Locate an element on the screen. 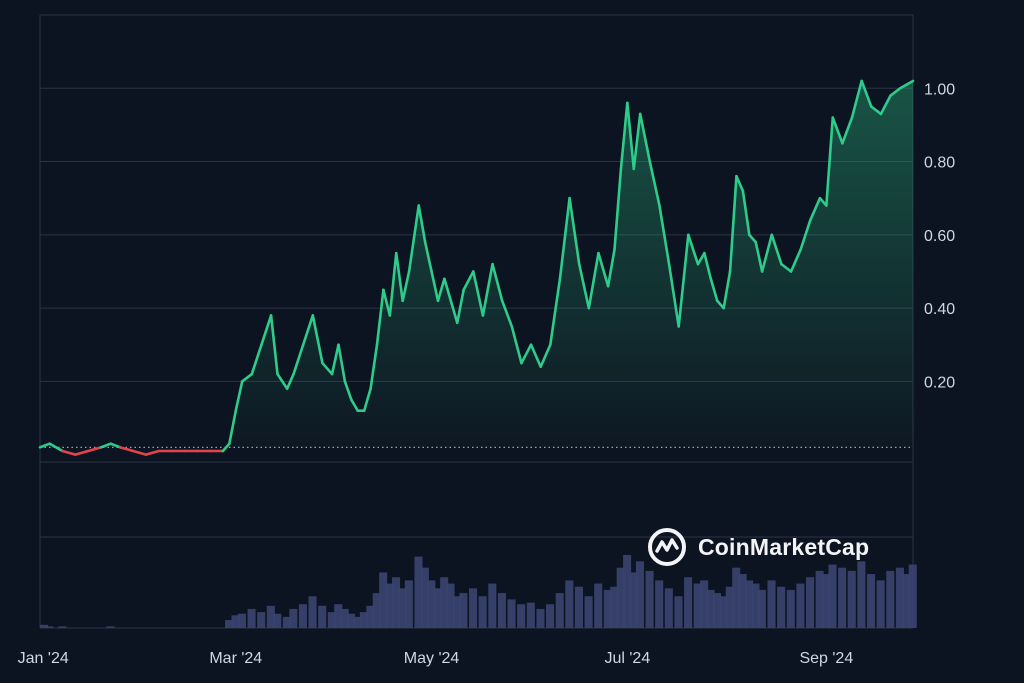 Image resolution: width=1024 pixels, height=683 pixels. y-tick-label: 1.00 is located at coordinates (939, 89).